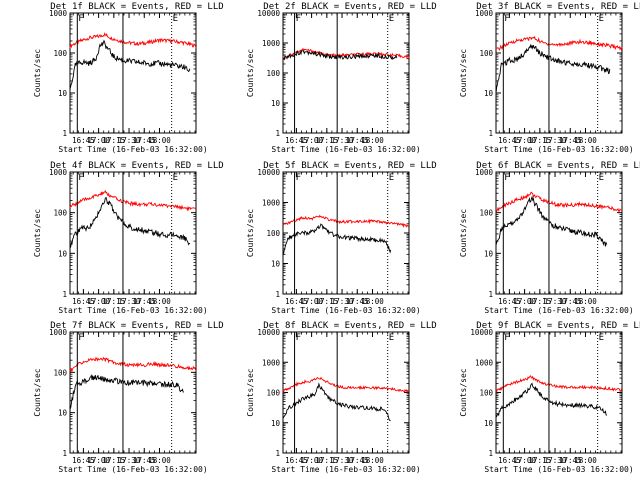 Image resolution: width=640 pixels, height=480 pixels. I want to click on chart-4-ylabel: Counts/sec, so click(37, 233).